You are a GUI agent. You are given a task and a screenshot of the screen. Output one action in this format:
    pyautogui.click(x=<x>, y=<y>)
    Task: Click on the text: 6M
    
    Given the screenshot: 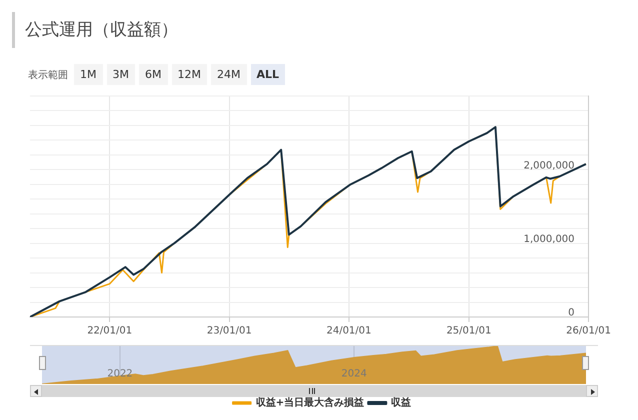 What is the action you would take?
    pyautogui.click(x=153, y=74)
    